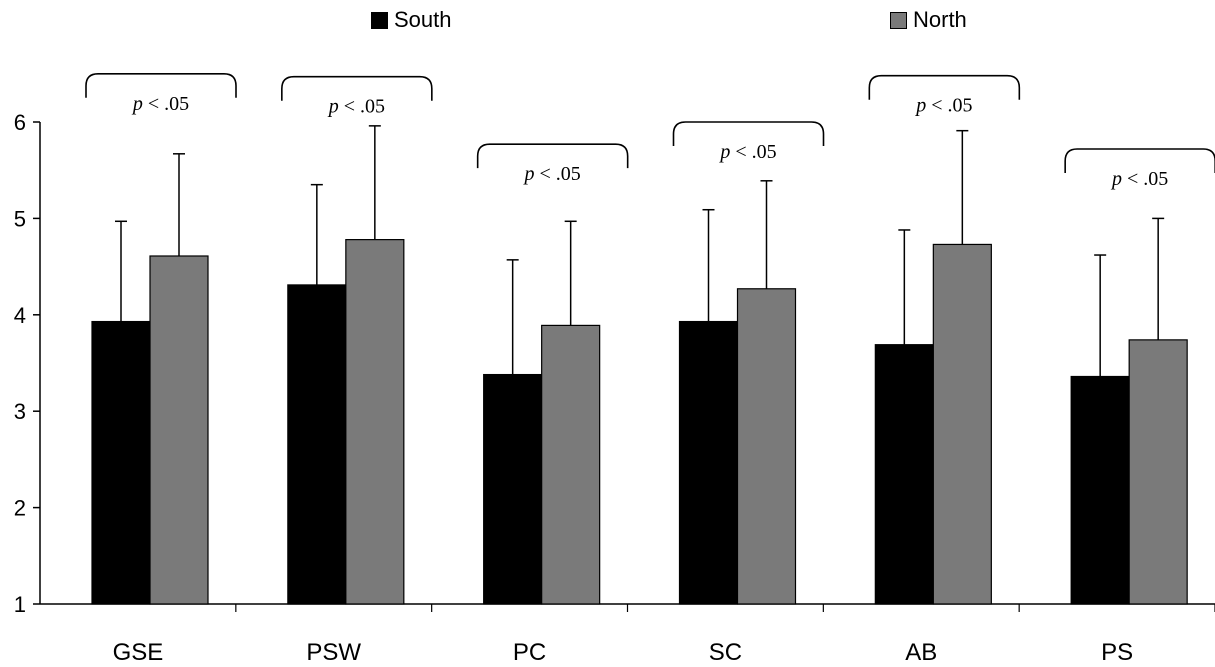 This screenshot has height=667, width=1215. I want to click on legend-south-swatch, so click(379, 20).